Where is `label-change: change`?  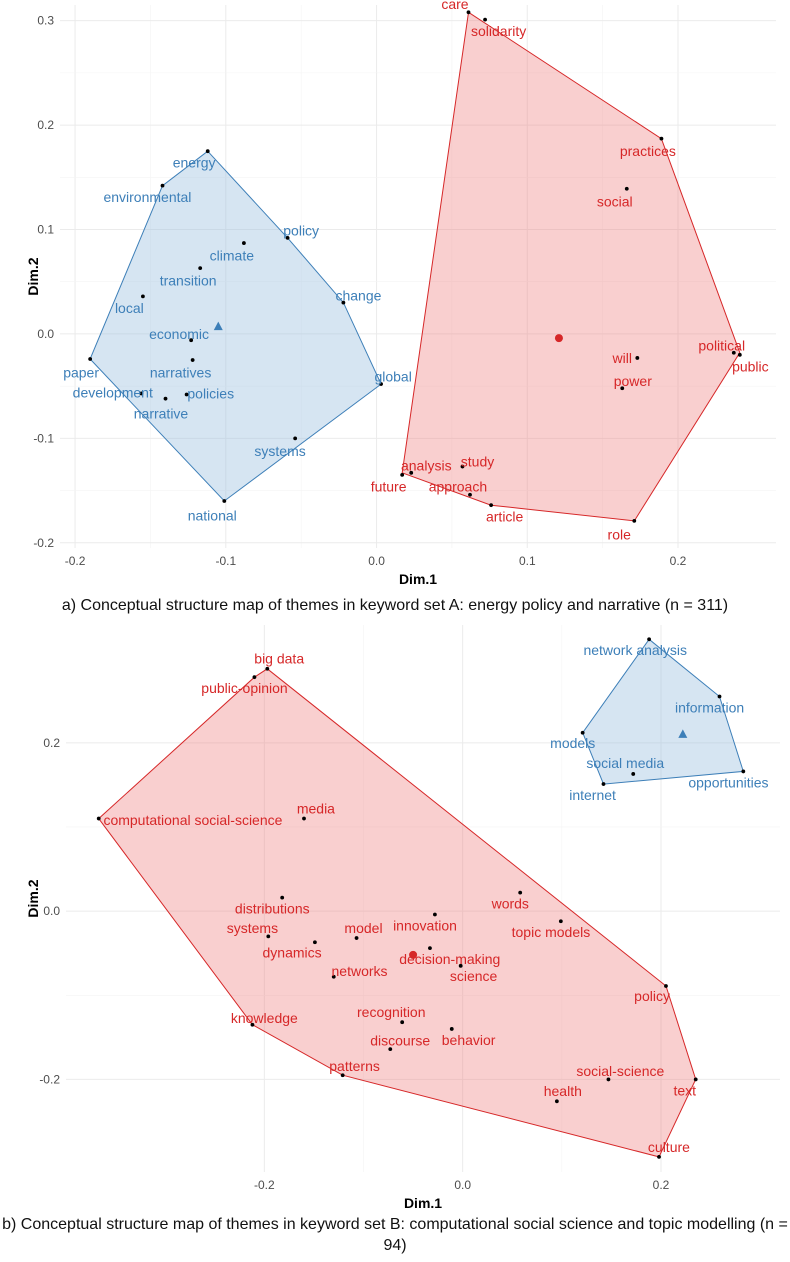 label-change: change is located at coordinates (358, 295).